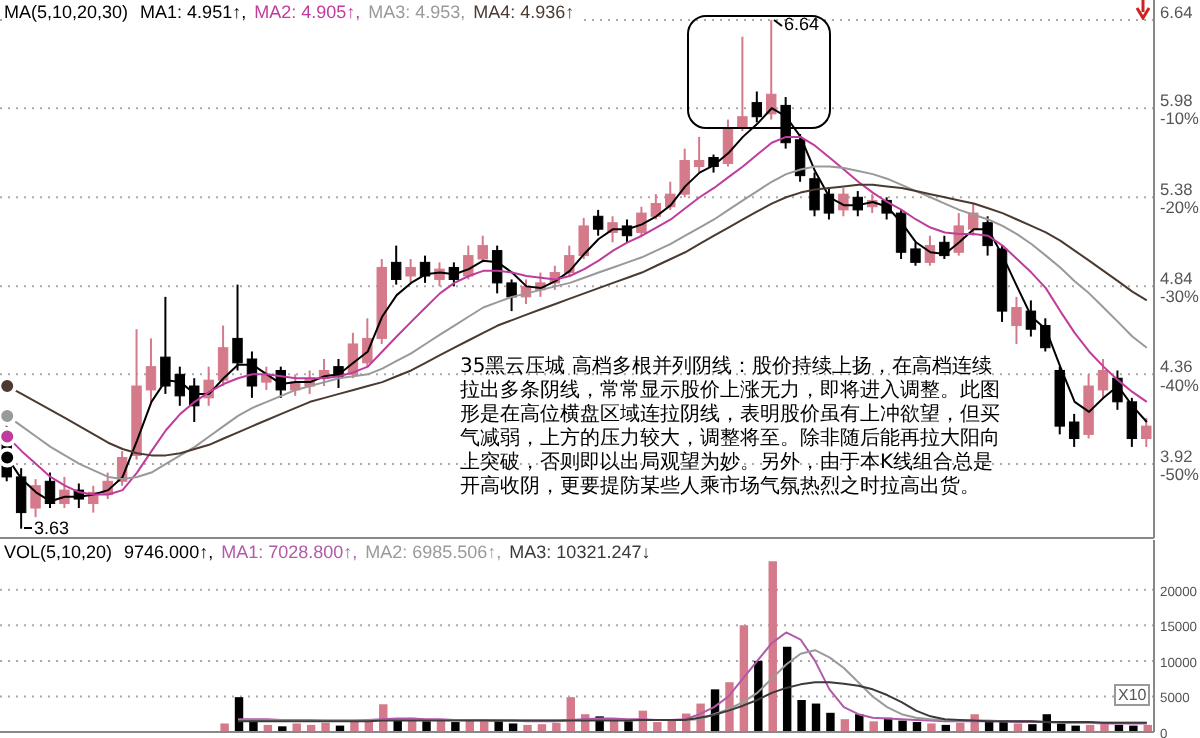 This screenshot has height=738, width=1200. I want to click on text: MA3: 10321.247↓, so click(580, 552).